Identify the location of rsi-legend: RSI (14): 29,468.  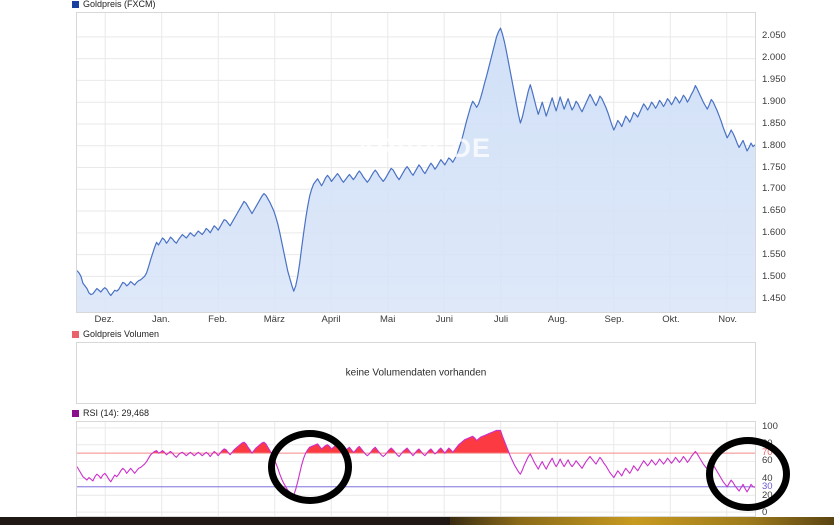
(110, 413).